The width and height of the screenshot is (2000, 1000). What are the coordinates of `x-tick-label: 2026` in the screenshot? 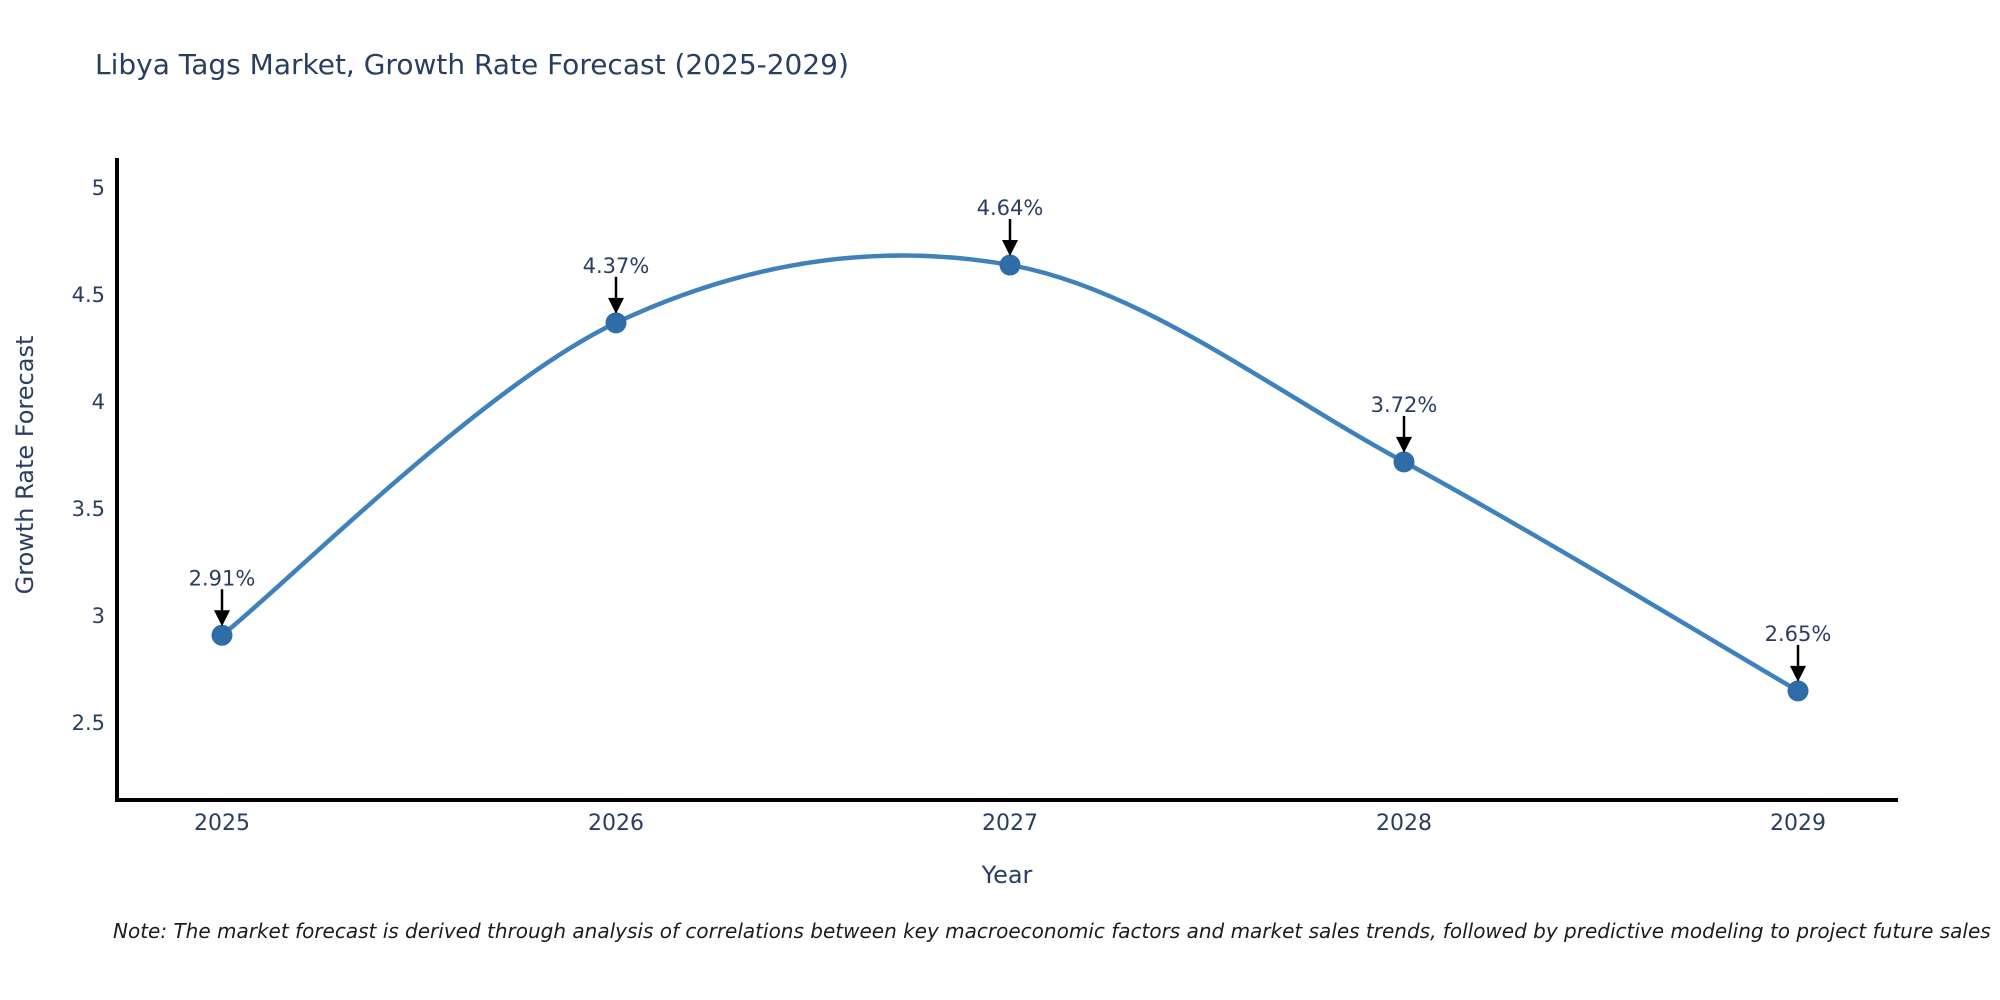 It's located at (616, 823).